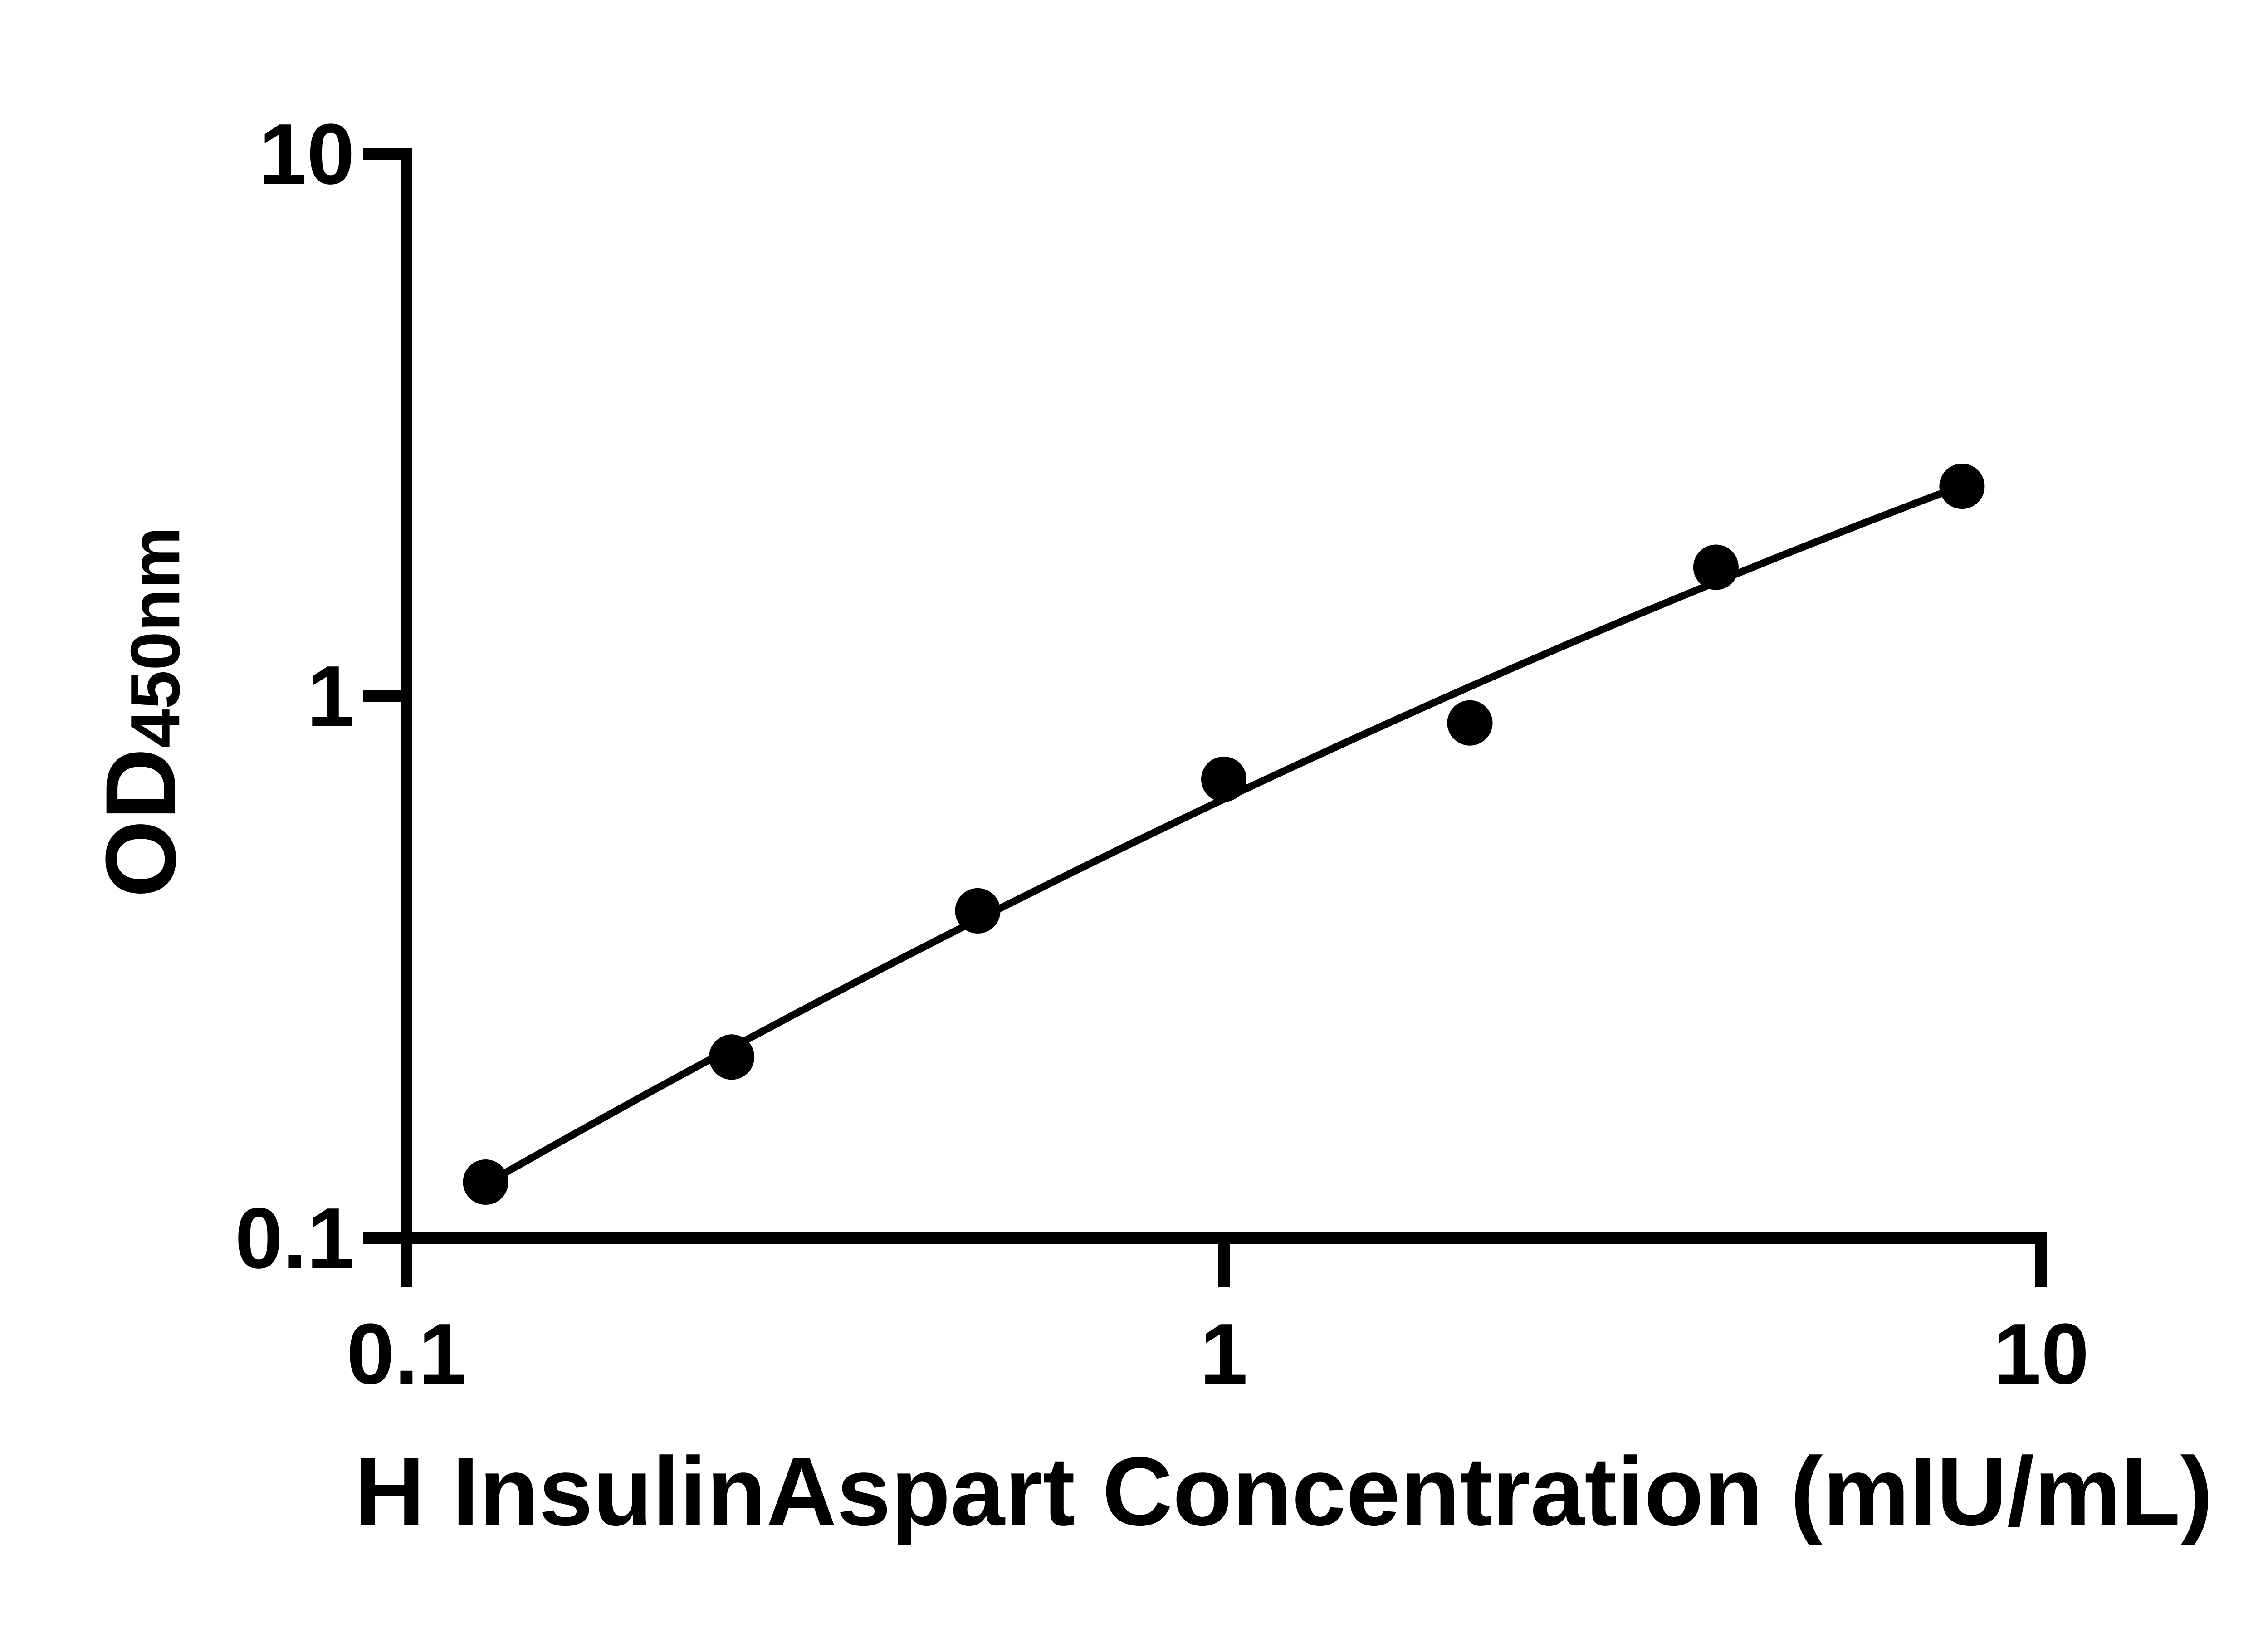  What do you see at coordinates (295, 1238) in the screenshot?
I see `y-tick-label-0-1: 0.1` at bounding box center [295, 1238].